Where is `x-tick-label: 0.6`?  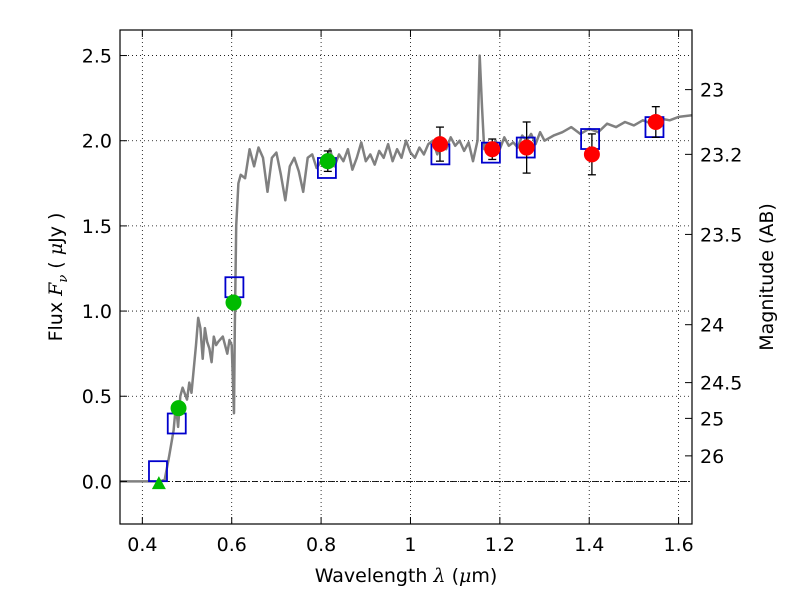
x-tick-label: 0.6 is located at coordinates (232, 545).